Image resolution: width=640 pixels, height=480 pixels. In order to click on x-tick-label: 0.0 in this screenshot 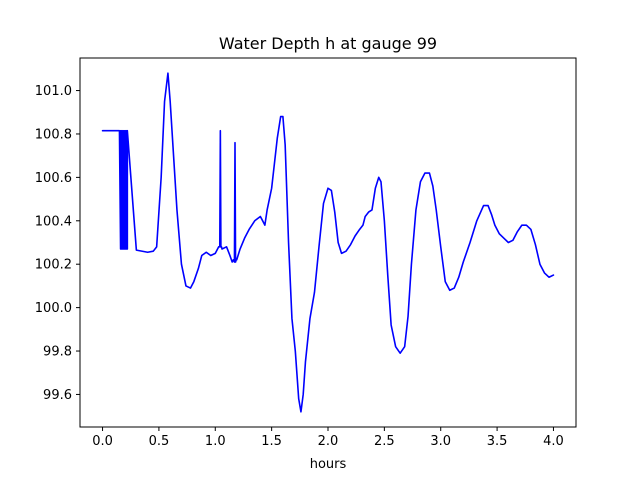, I will do `click(102, 441)`.